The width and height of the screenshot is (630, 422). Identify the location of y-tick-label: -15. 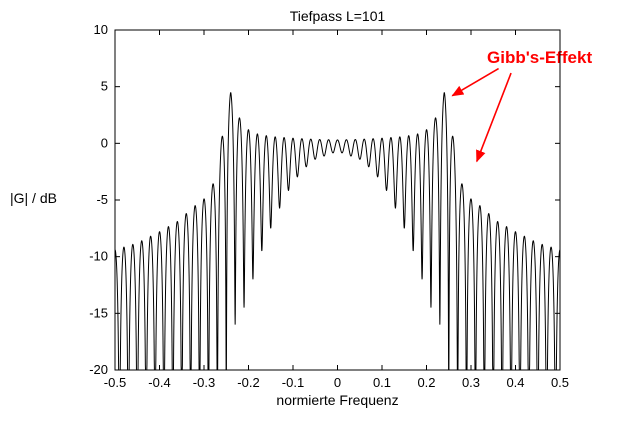
(98, 312).